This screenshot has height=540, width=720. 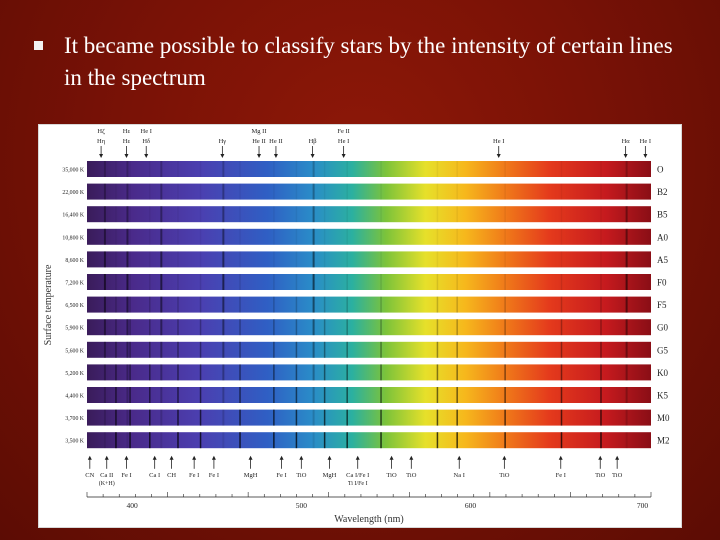 What do you see at coordinates (302, 505) in the screenshot?
I see `wavelength-tick-label: 500` at bounding box center [302, 505].